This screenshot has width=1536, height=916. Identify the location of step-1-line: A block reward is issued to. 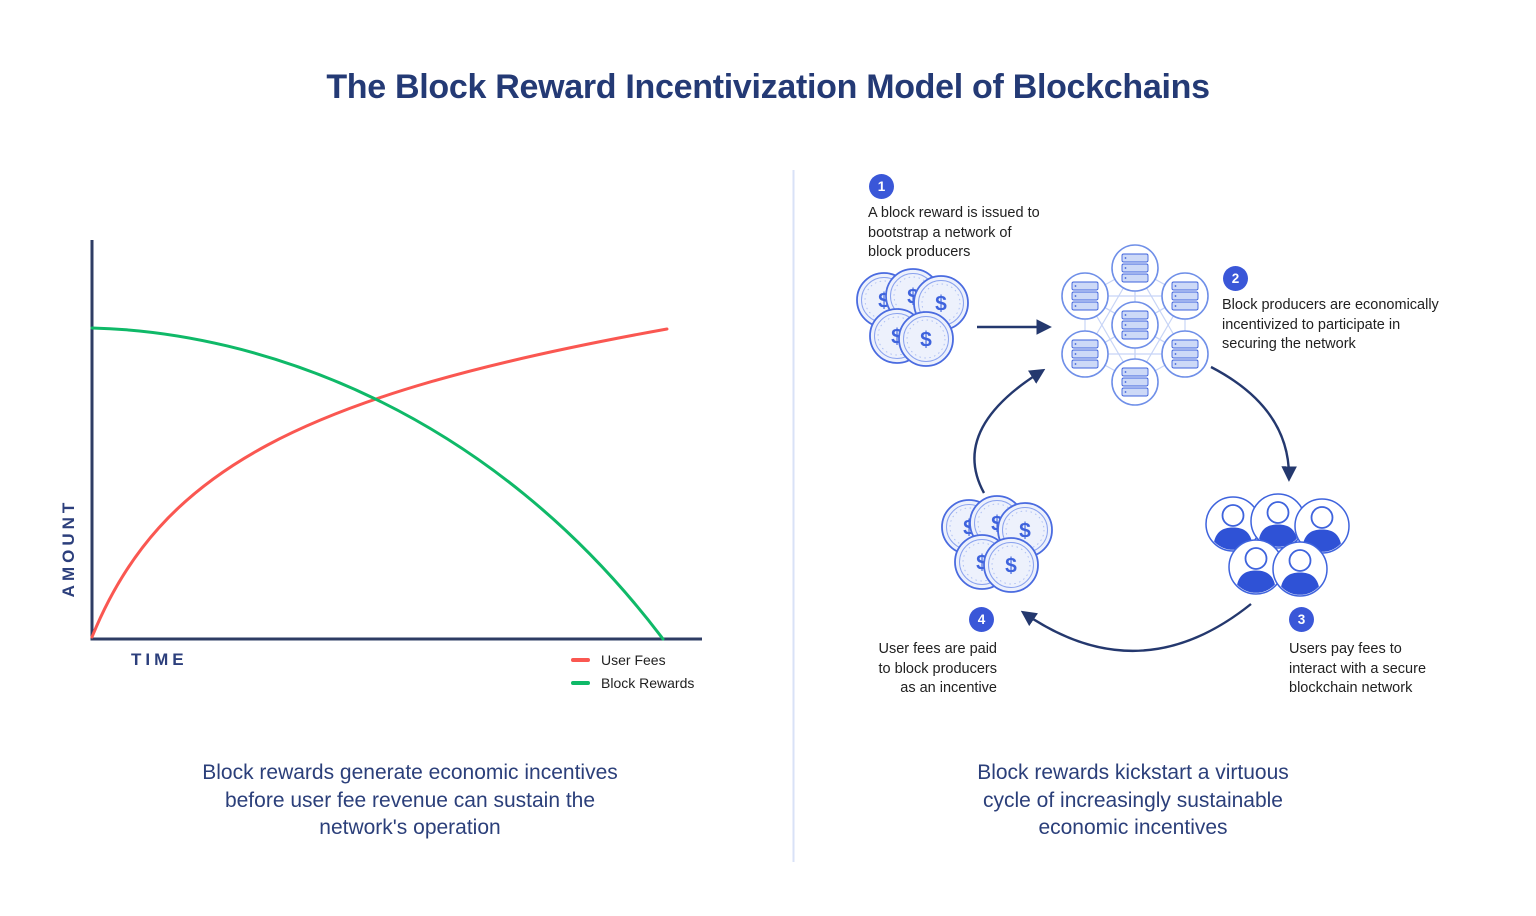
(954, 213).